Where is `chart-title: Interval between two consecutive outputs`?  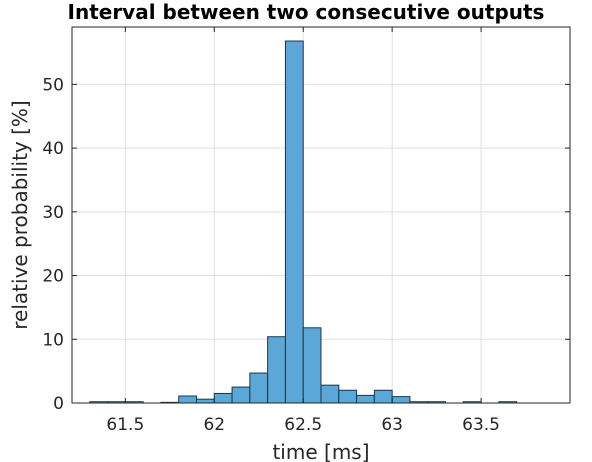 chart-title: Interval between two consecutive outputs is located at coordinates (306, 12).